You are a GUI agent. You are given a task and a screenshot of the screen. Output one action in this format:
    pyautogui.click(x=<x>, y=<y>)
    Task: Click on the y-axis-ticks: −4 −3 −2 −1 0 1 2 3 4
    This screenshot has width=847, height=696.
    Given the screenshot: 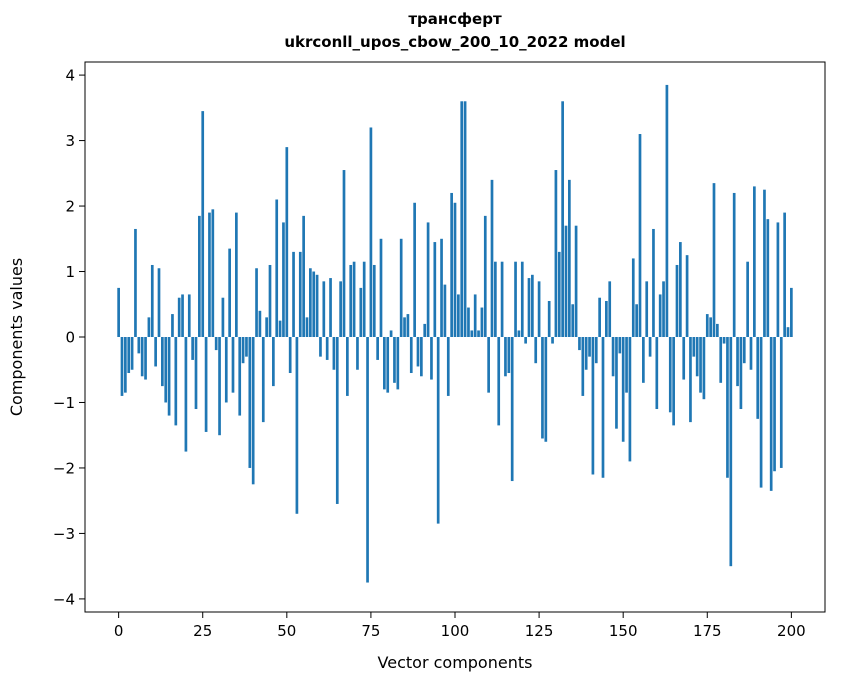 What is the action you would take?
    pyautogui.click(x=69, y=337)
    